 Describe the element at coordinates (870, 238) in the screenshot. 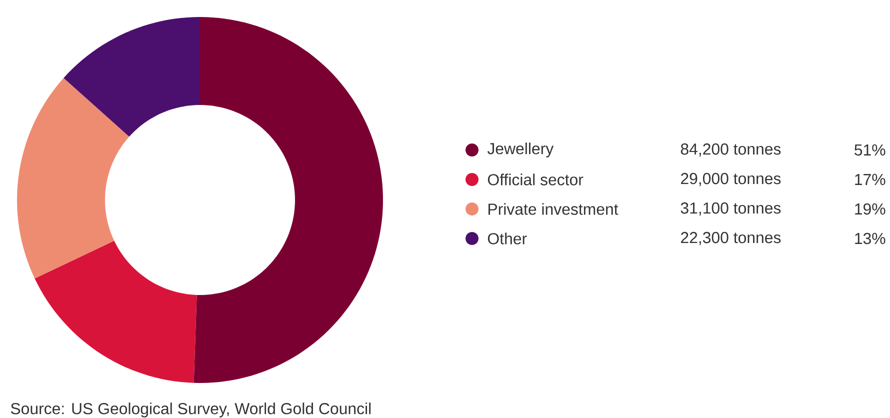

I see `text: 13%` at that location.